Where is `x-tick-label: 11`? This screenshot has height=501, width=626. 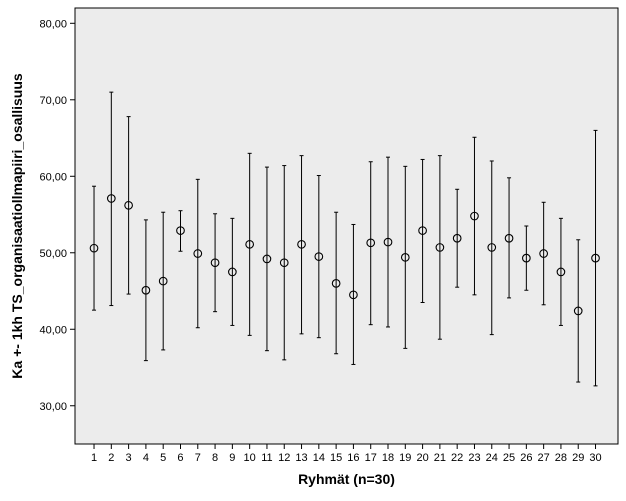
x-tick-label: 11 is located at coordinates (266, 458).